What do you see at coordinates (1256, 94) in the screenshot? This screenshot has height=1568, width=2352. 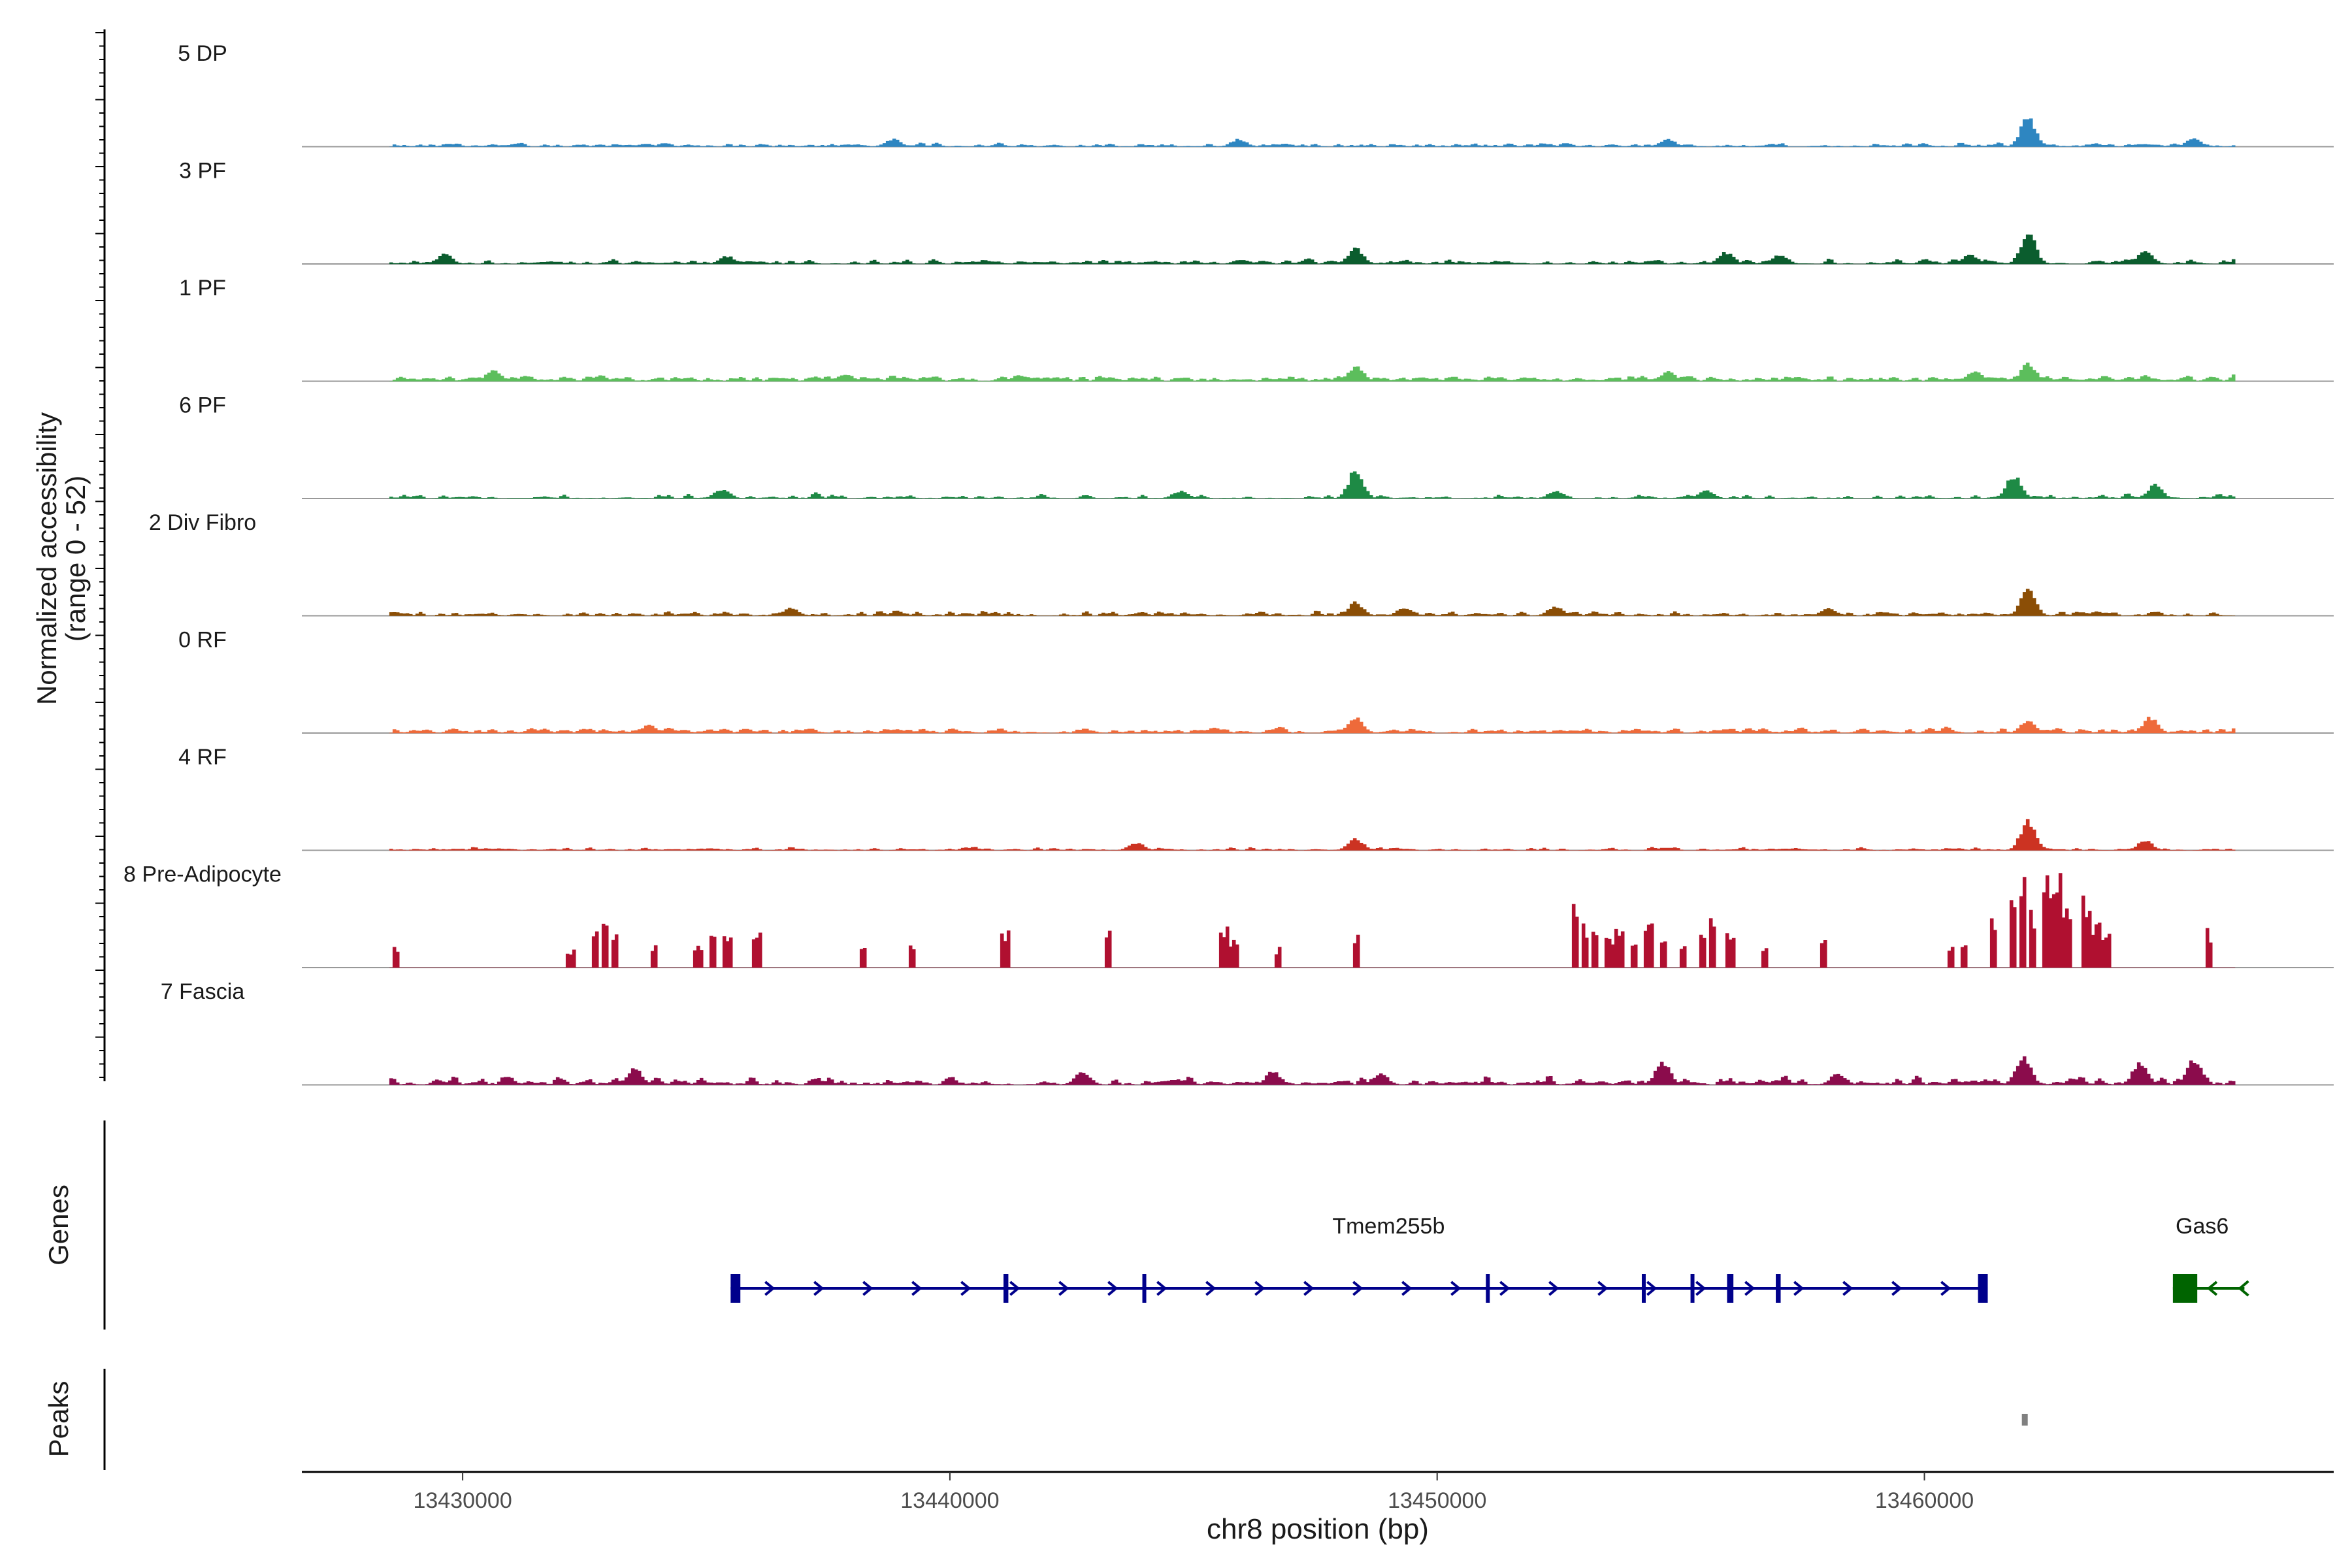 I see `track-5-dp: 5 DP` at bounding box center [1256, 94].